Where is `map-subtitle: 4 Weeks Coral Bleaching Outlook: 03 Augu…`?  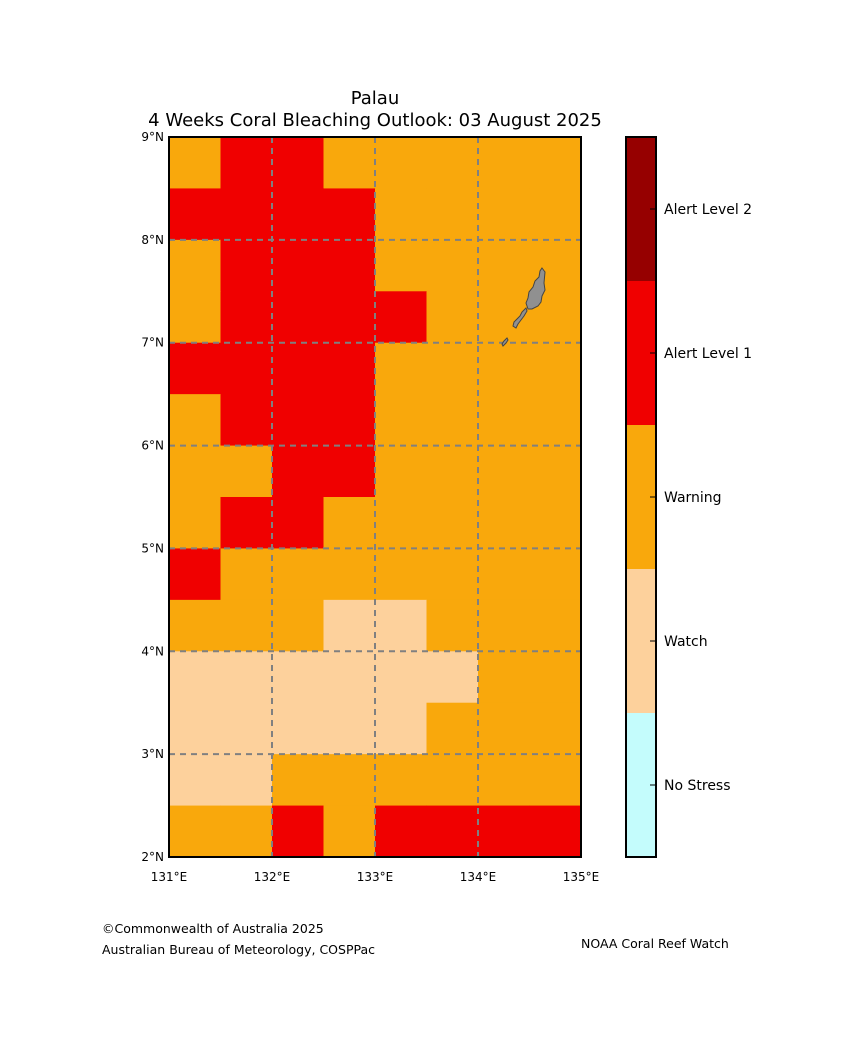
map-subtitle: 4 Weeks Coral Bleaching Outlook: 03 Augu… is located at coordinates (375, 120).